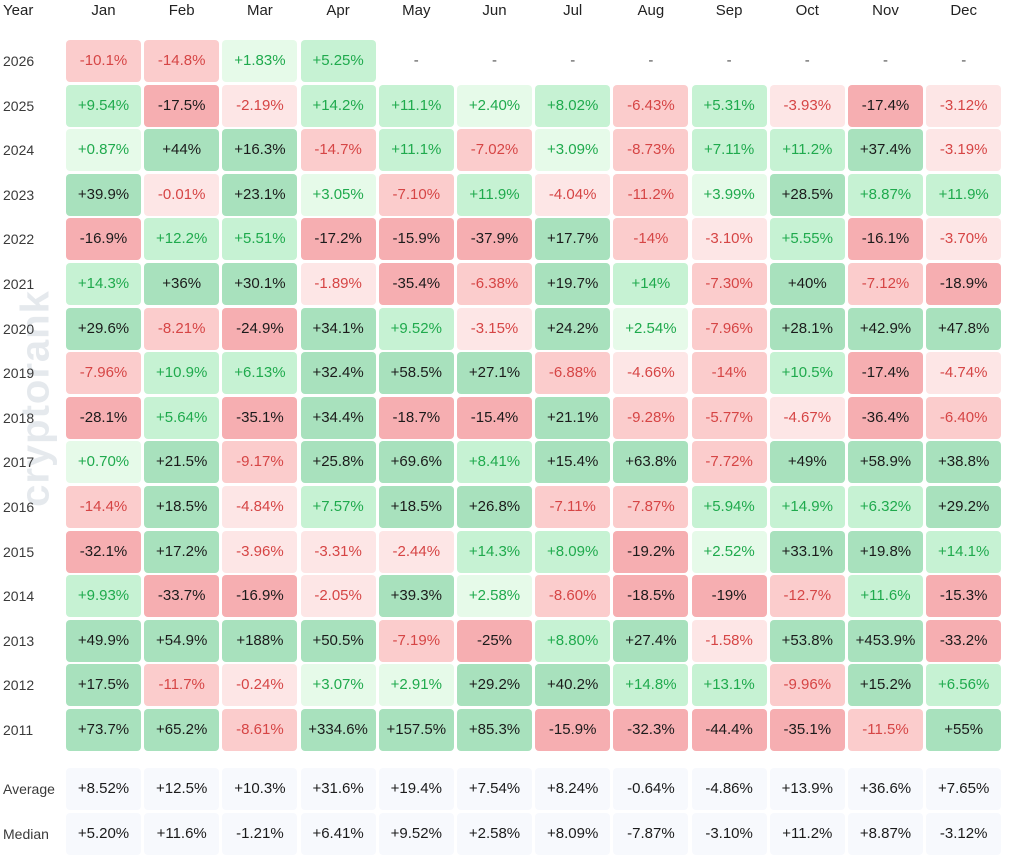 The width and height of the screenshot is (1024, 858). What do you see at coordinates (651, 105) in the screenshot?
I see `heatmap-cell: -6.43%` at bounding box center [651, 105].